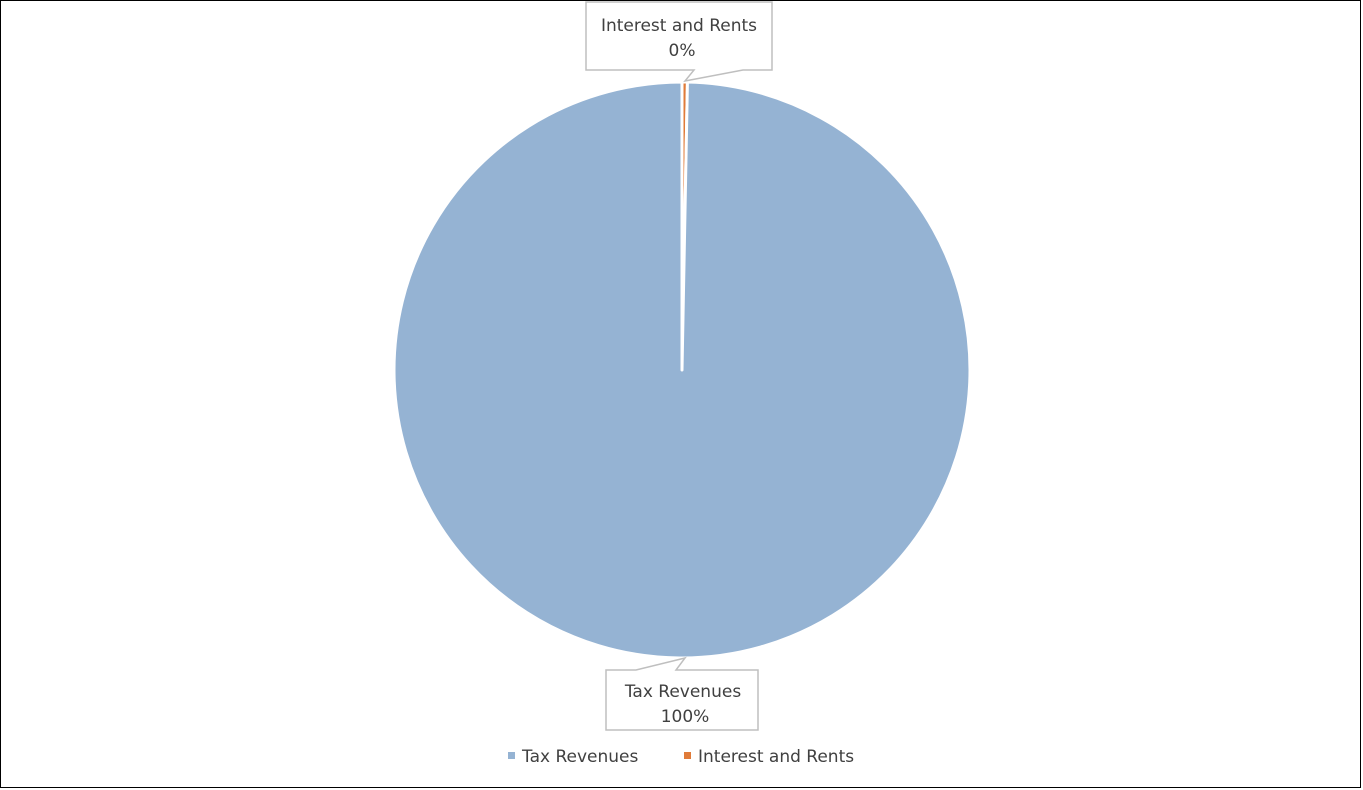  I want to click on data-label-interest-and-rents: Interest and Rents 0%, so click(679, 42).